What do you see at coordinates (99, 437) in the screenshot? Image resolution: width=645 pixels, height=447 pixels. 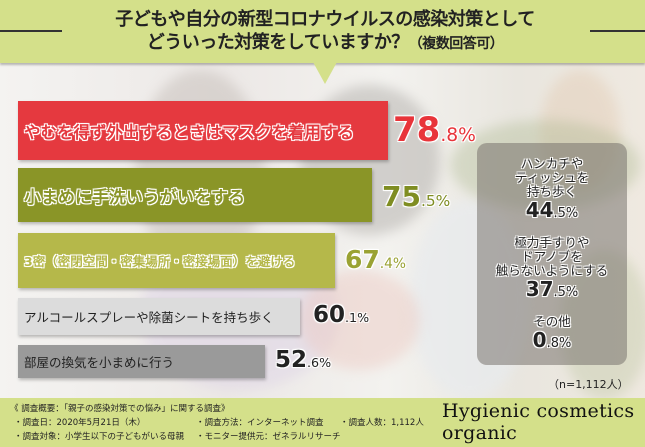 I see `survey-target: ・調査対象：小学生以下の子どもがいる母親` at bounding box center [99, 437].